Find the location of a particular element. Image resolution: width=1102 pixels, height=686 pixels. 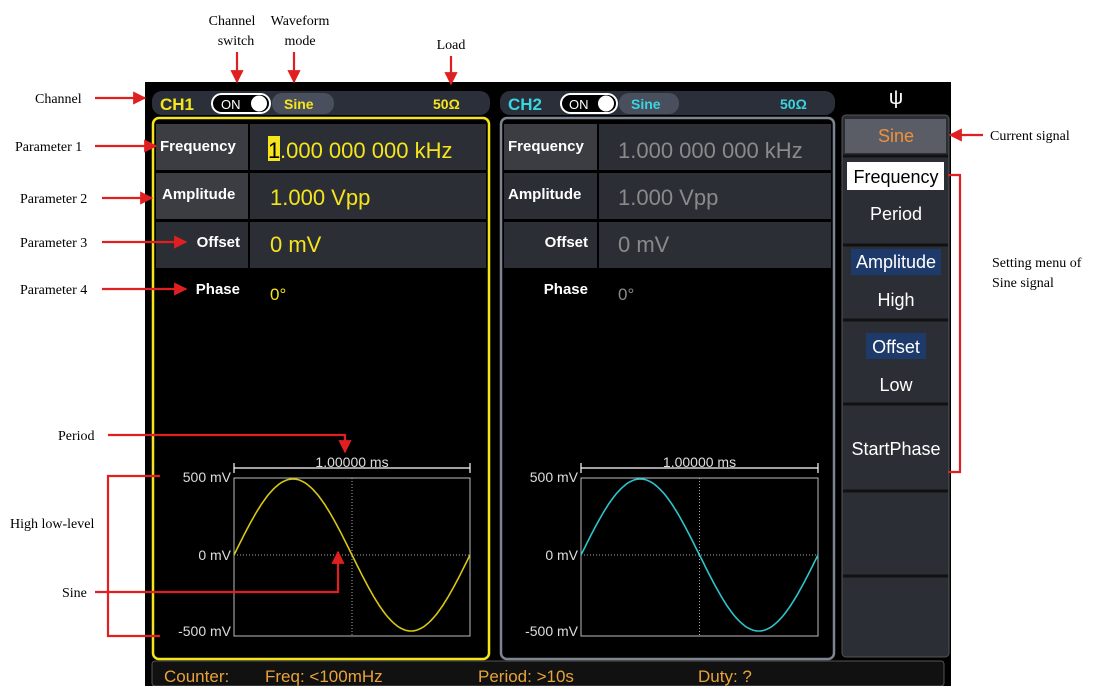

ch2-wave-pill is located at coordinates (649, 103).